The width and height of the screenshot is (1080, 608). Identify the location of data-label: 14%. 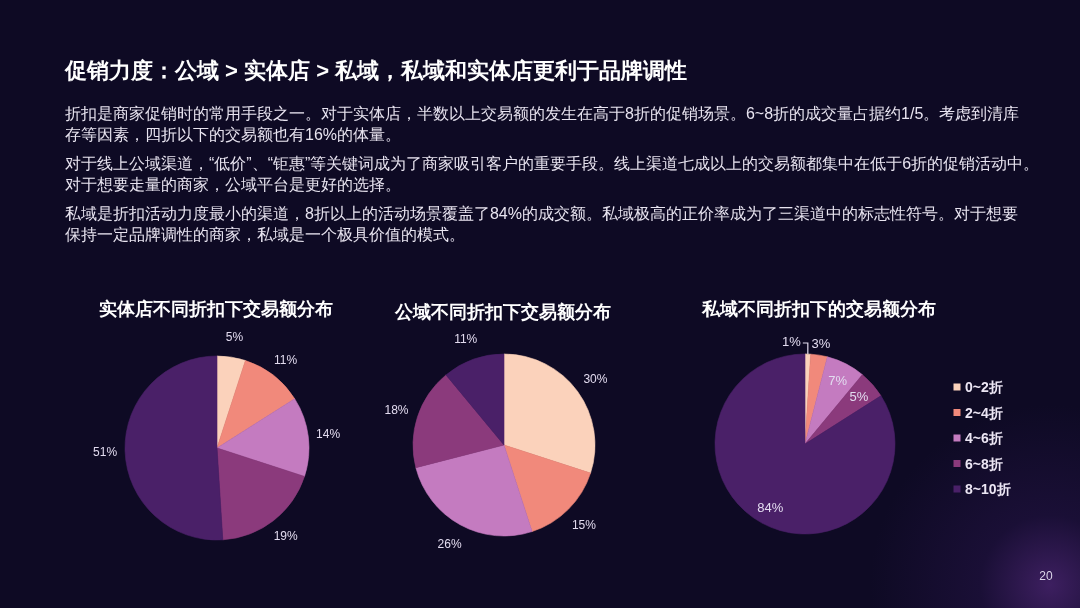
(328, 433).